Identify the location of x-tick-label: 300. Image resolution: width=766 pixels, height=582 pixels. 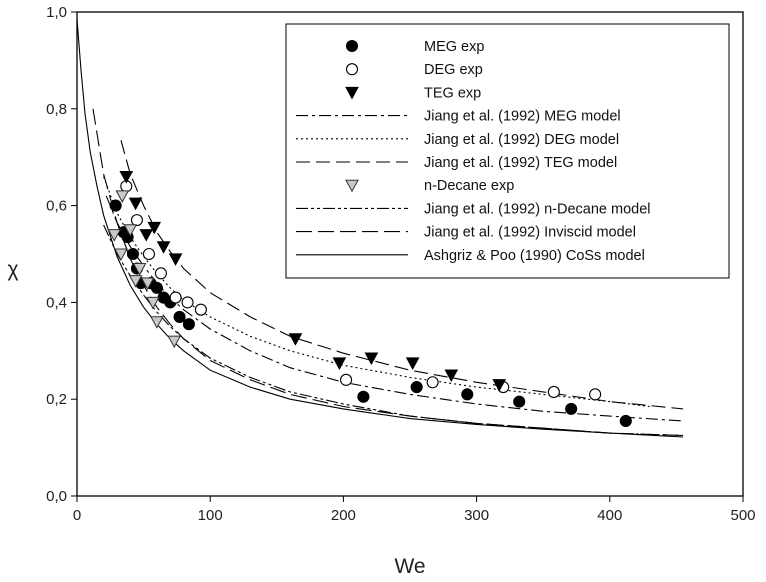
(476, 515).